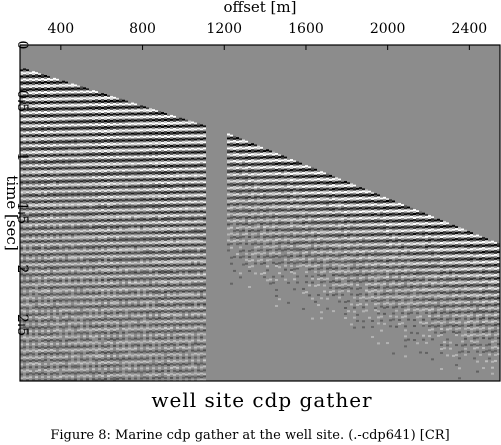 The image size is (501, 445). I want to click on x-tick-label: 2400, so click(470, 29).